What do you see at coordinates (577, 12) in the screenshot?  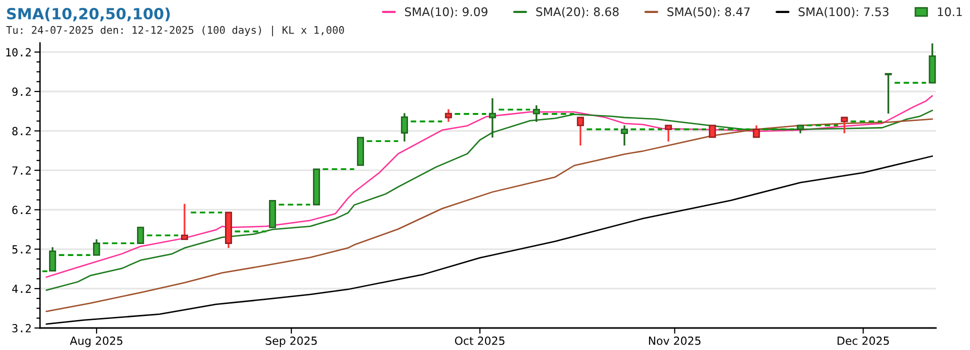 I see `legend-label: SMA(20): 8.68` at bounding box center [577, 12].